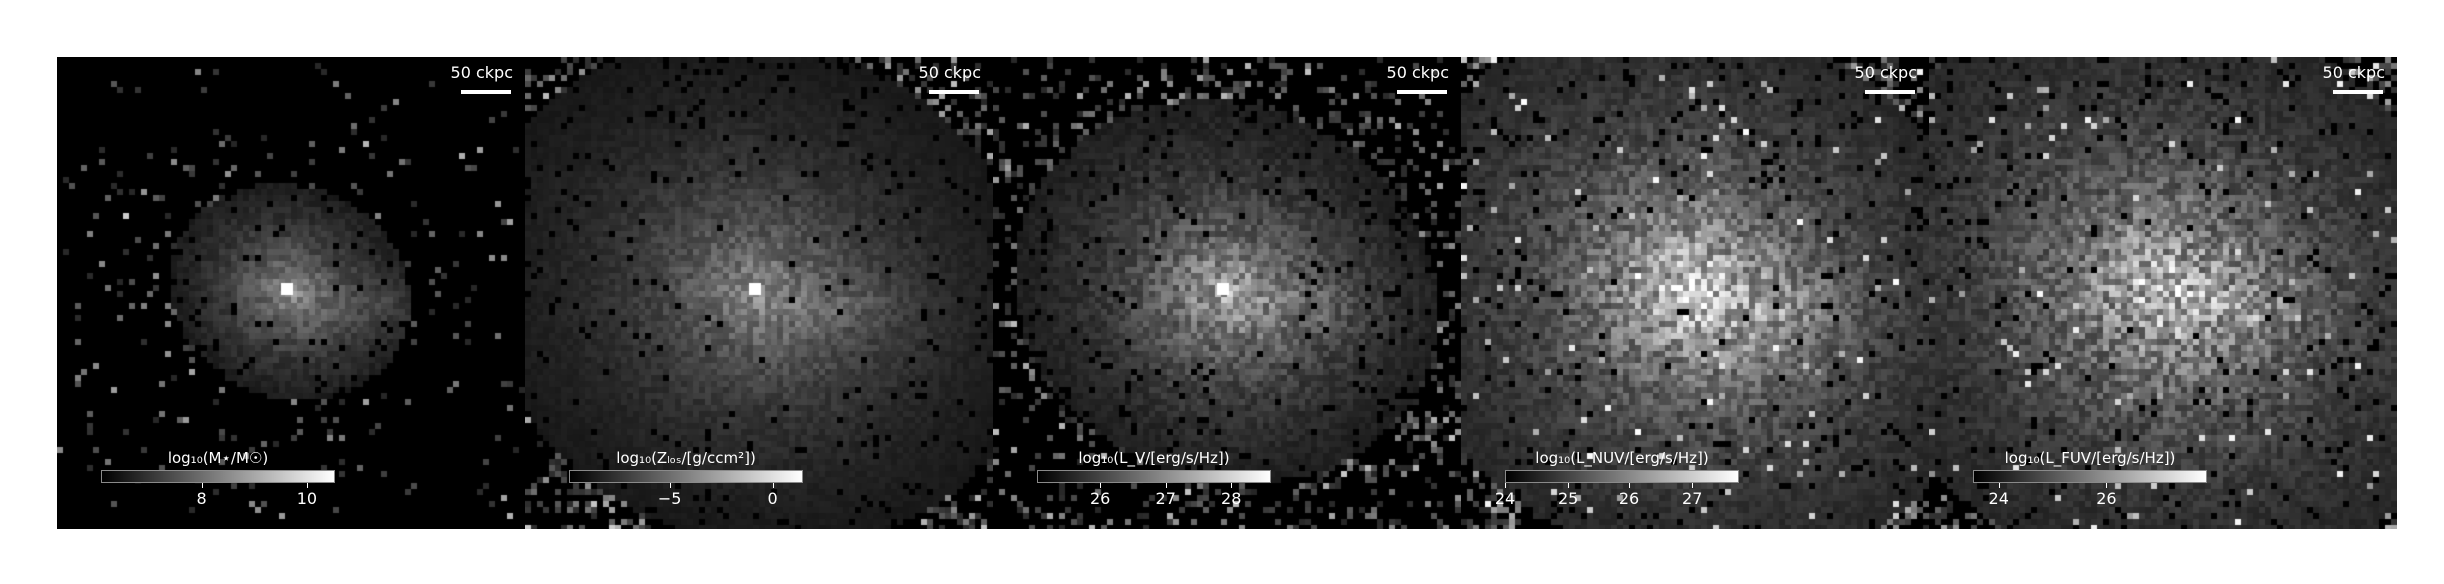 This screenshot has width=2444, height=584. What do you see at coordinates (686, 458) in the screenshot?
I see `colorbar-label: log₁₀(Zₗₒₛ/[g/ccm²])` at bounding box center [686, 458].